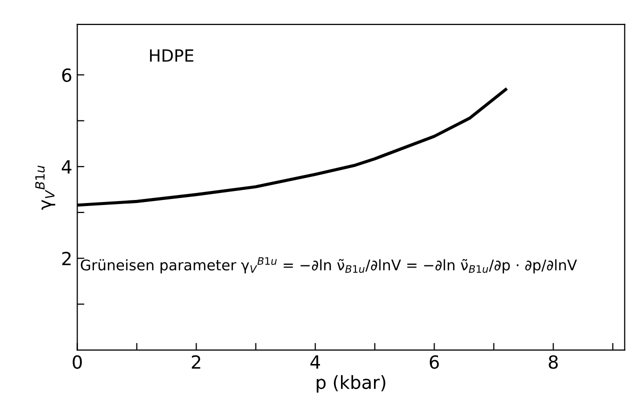 Image resolution: width=644 pixels, height=407 pixels. I want to click on annotation: HDPE, so click(172, 55).